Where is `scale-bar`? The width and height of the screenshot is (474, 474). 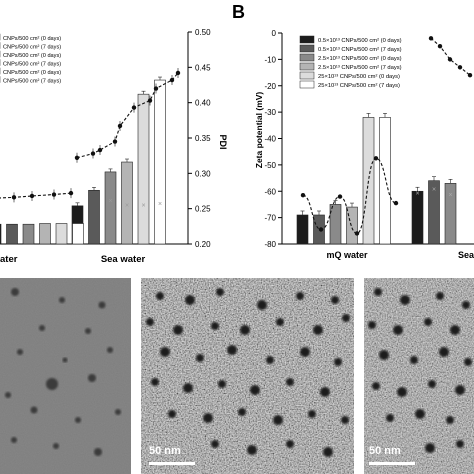 scale-bar is located at coordinates (392, 463).